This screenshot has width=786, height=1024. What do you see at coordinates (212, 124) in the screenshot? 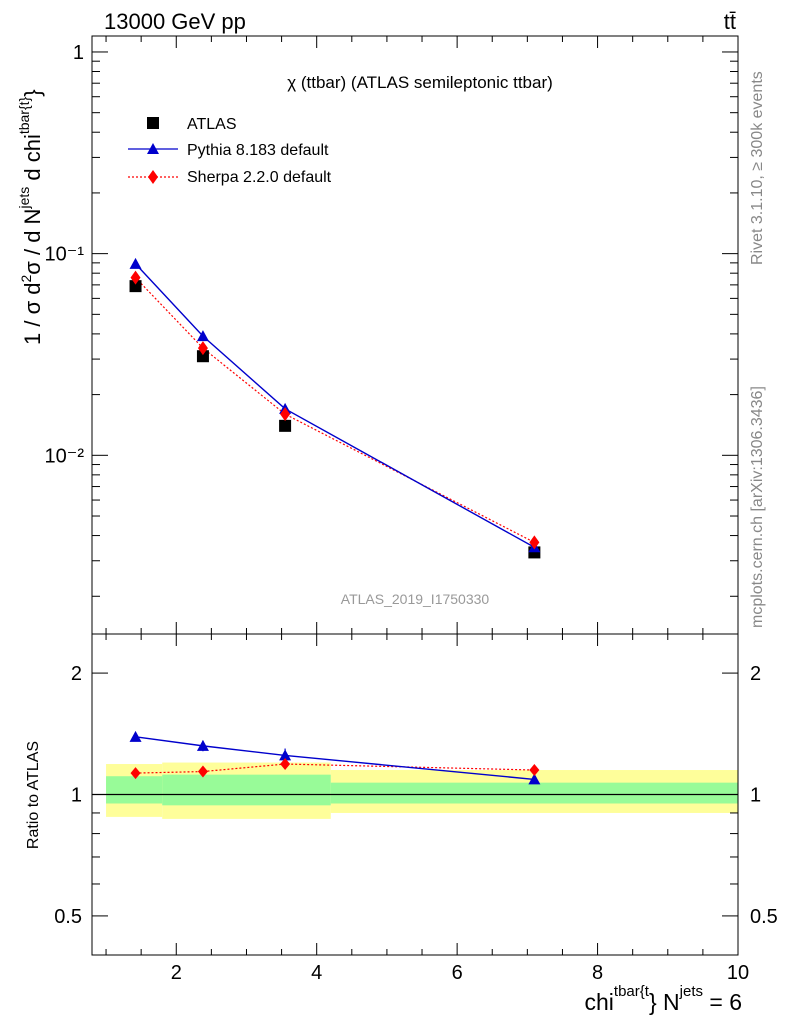
I see `legend-label-atlas: ATLAS` at bounding box center [212, 124].